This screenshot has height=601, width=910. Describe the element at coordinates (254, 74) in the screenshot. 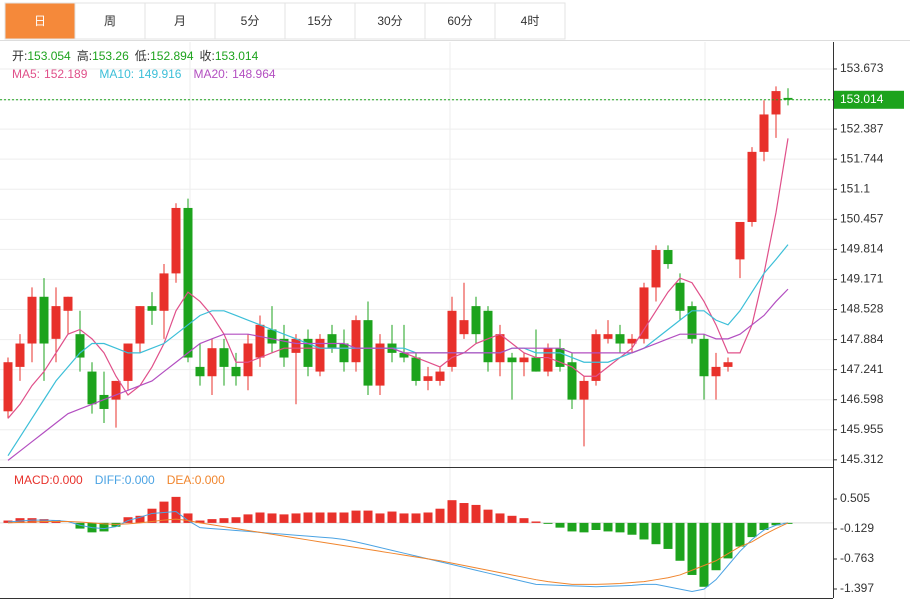

I see `ma-legend-value: 148.964` at that location.